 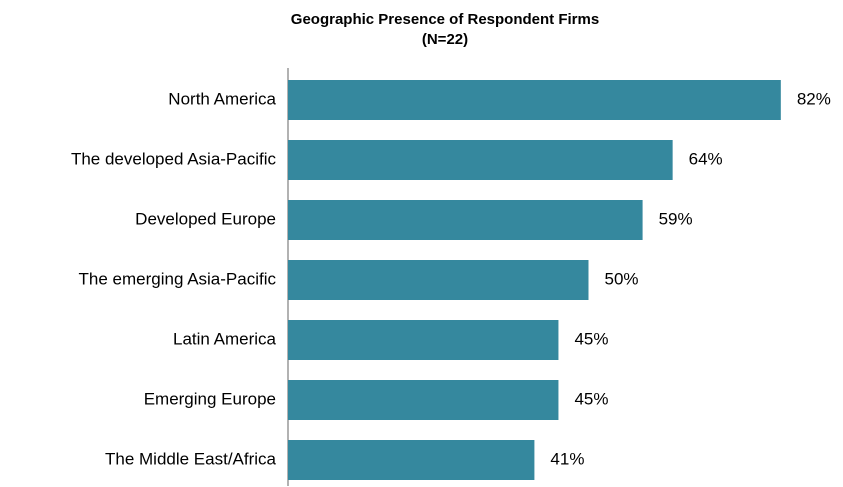 I want to click on y-tick-label: Emerging Europe, so click(x=210, y=398).